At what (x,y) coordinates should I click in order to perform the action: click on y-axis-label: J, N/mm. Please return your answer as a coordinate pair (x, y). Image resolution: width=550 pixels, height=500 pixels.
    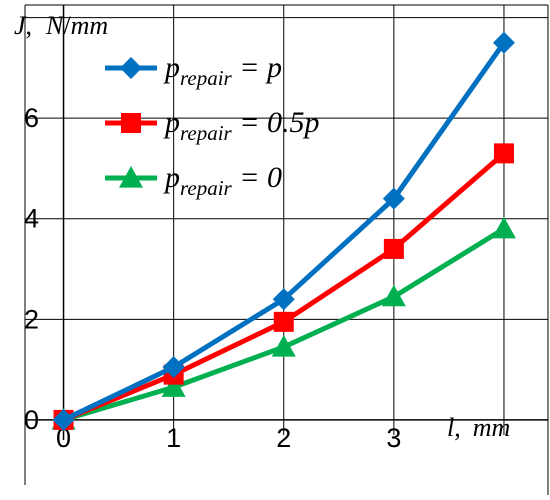
    Looking at the image, I should click on (61, 25).